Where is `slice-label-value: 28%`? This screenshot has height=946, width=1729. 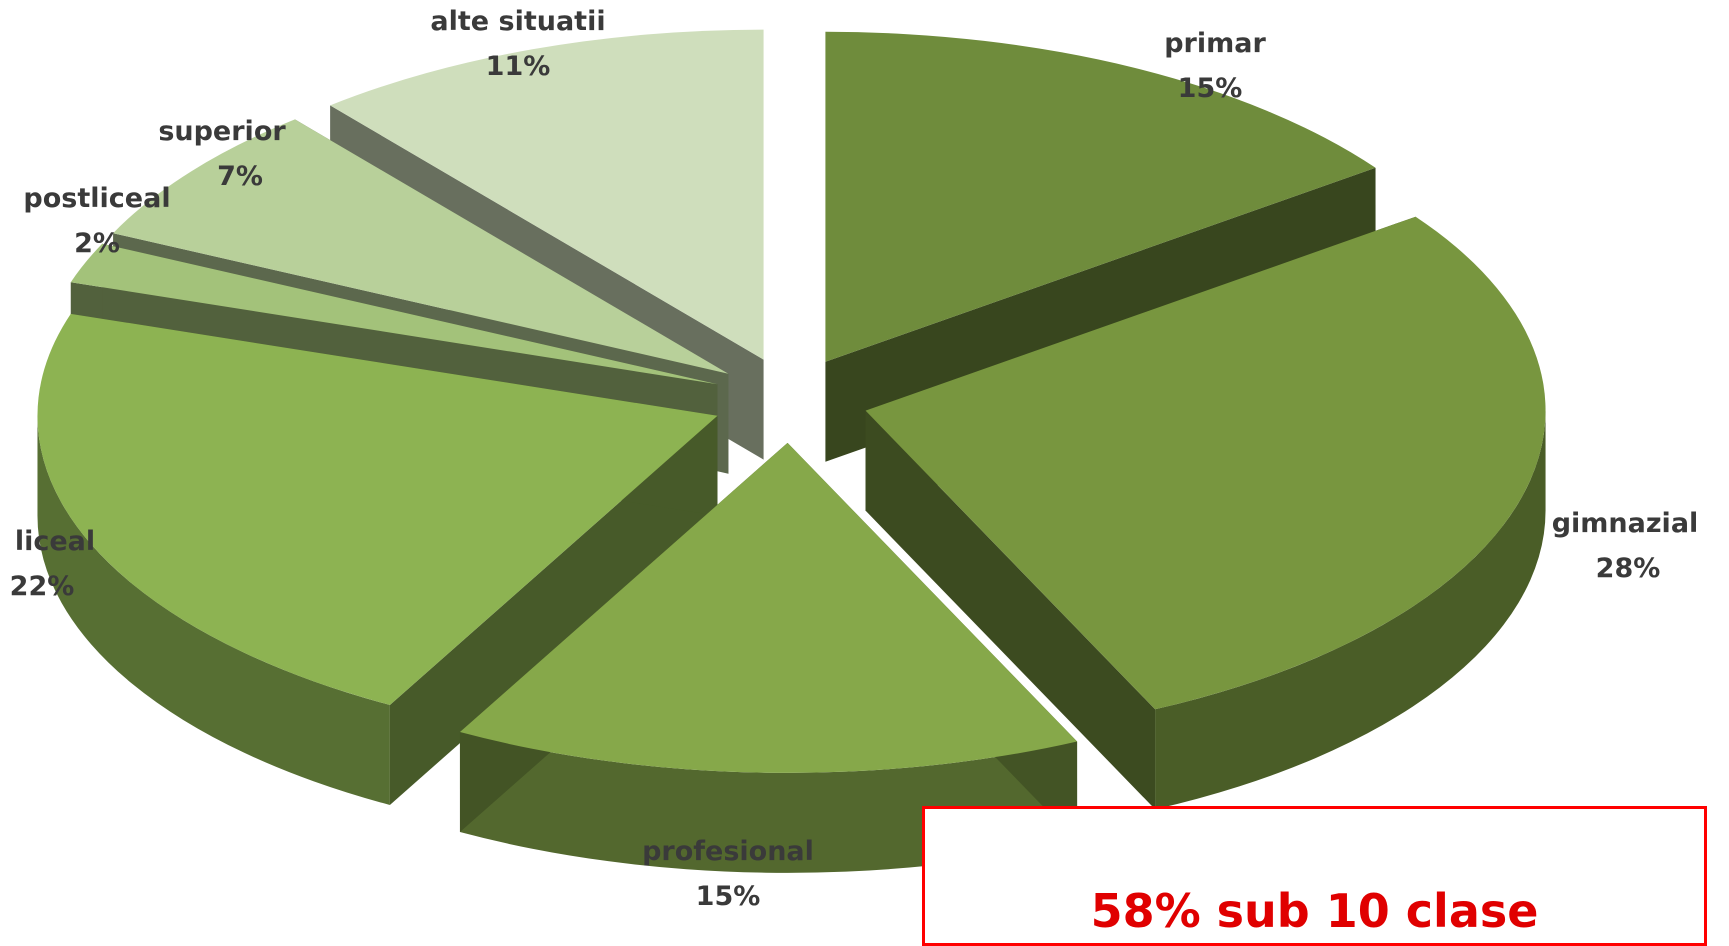 slice-label-value: 28% is located at coordinates (1628, 568).